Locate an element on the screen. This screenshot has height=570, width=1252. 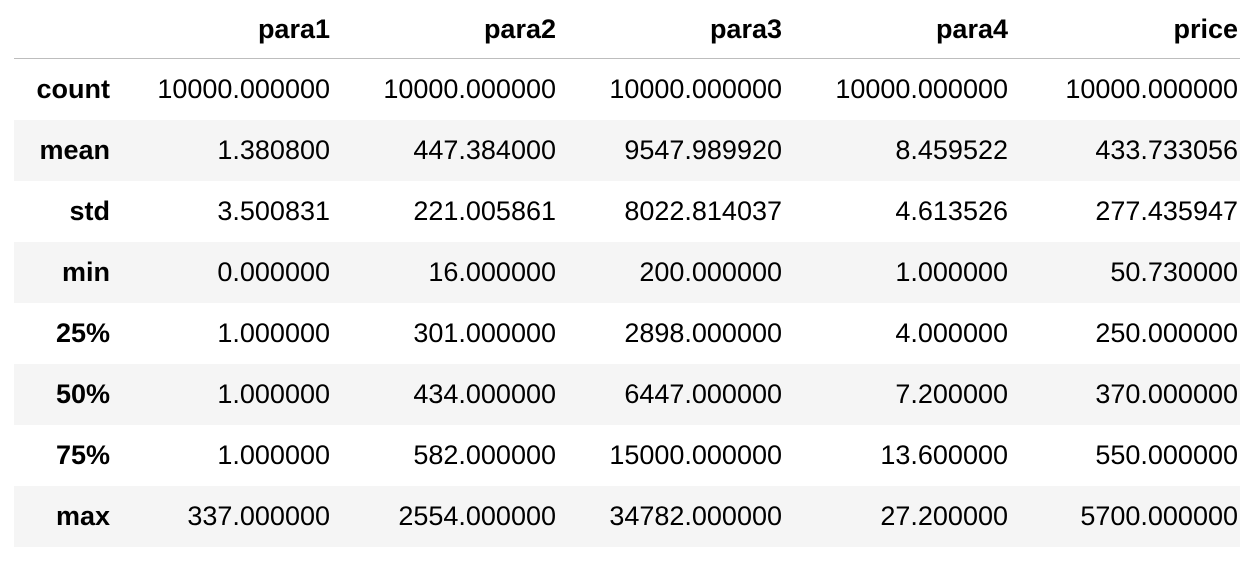
table-cell: 7.200000 is located at coordinates (897, 394).